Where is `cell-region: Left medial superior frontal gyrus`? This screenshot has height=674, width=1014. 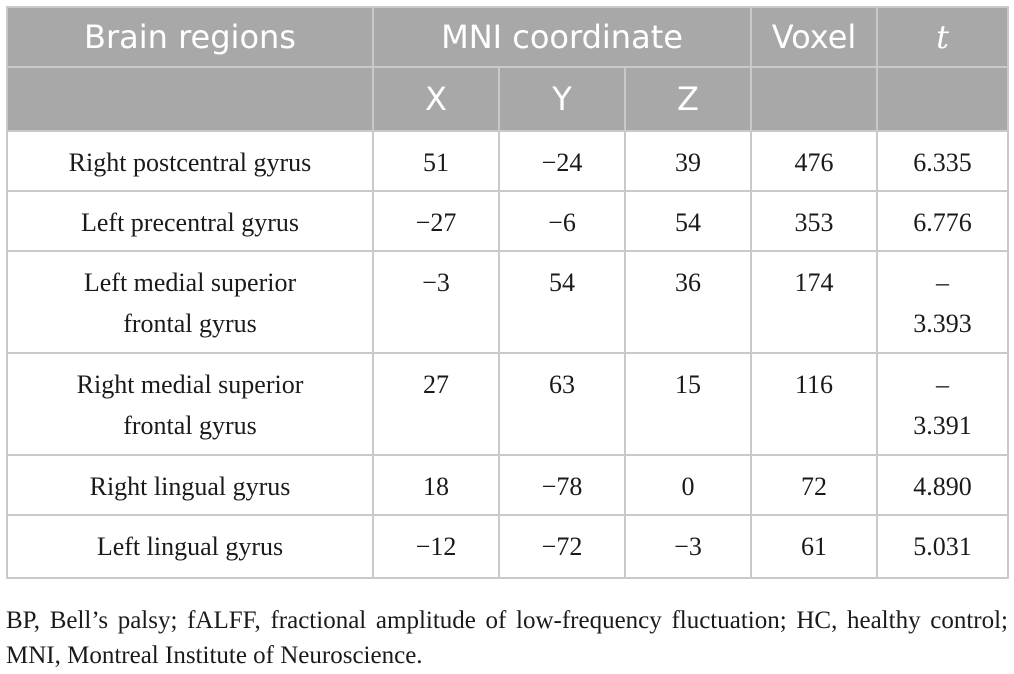
cell-region: Left medial superior frontal gyrus is located at coordinates (190, 302).